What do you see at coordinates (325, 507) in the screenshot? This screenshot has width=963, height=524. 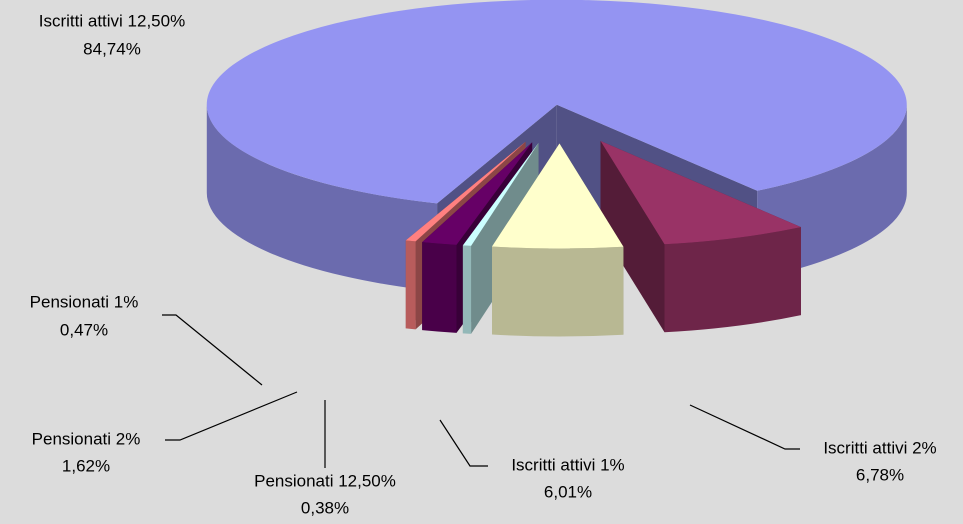 I see `slice-value-label: 0,38%` at bounding box center [325, 507].